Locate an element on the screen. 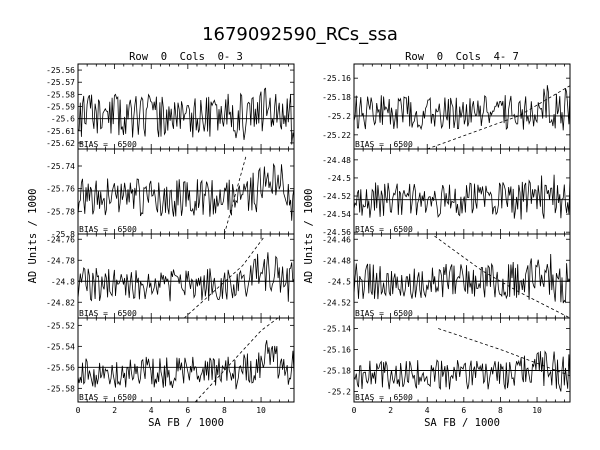  y-tick-label: -25.61 is located at coordinates (60, 131).